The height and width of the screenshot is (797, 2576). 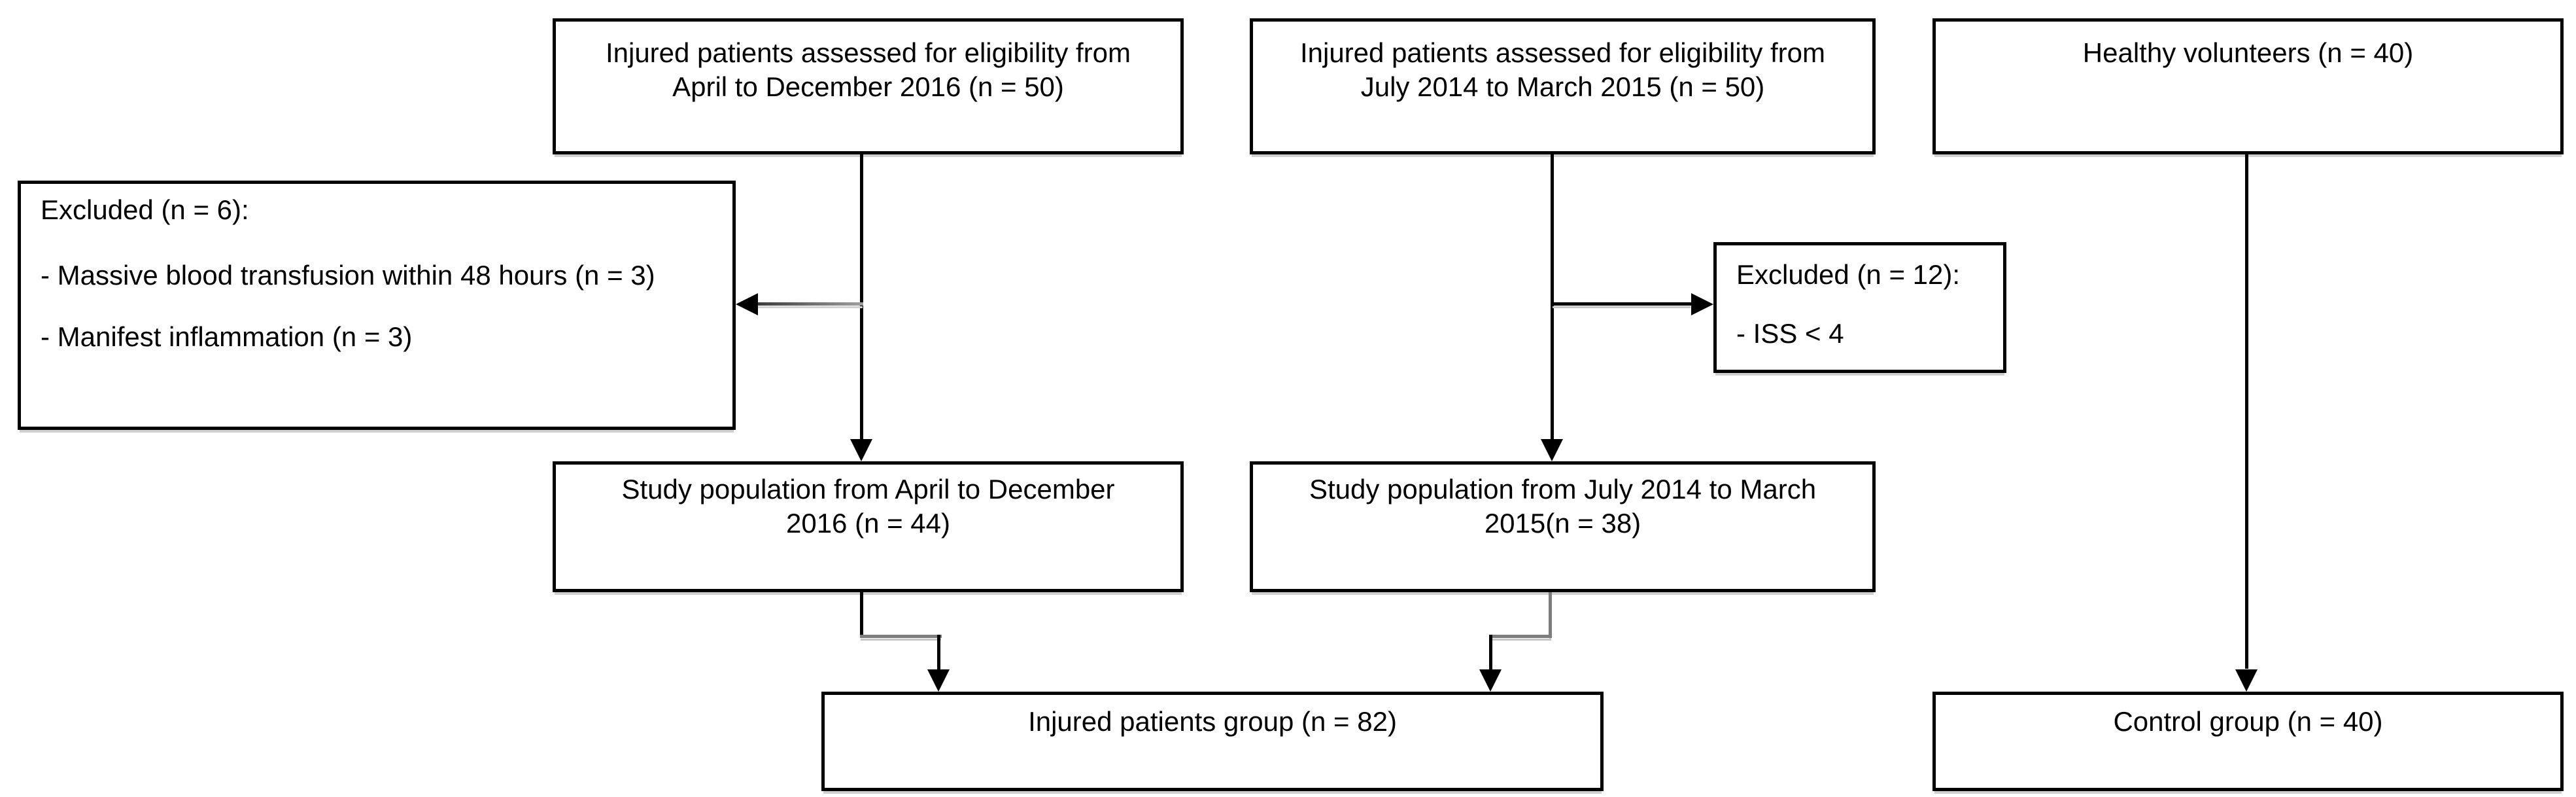 What do you see at coordinates (1860, 307) in the screenshot?
I see `box-excluded-right: Excluded (n = 12): - ISS < 4` at bounding box center [1860, 307].